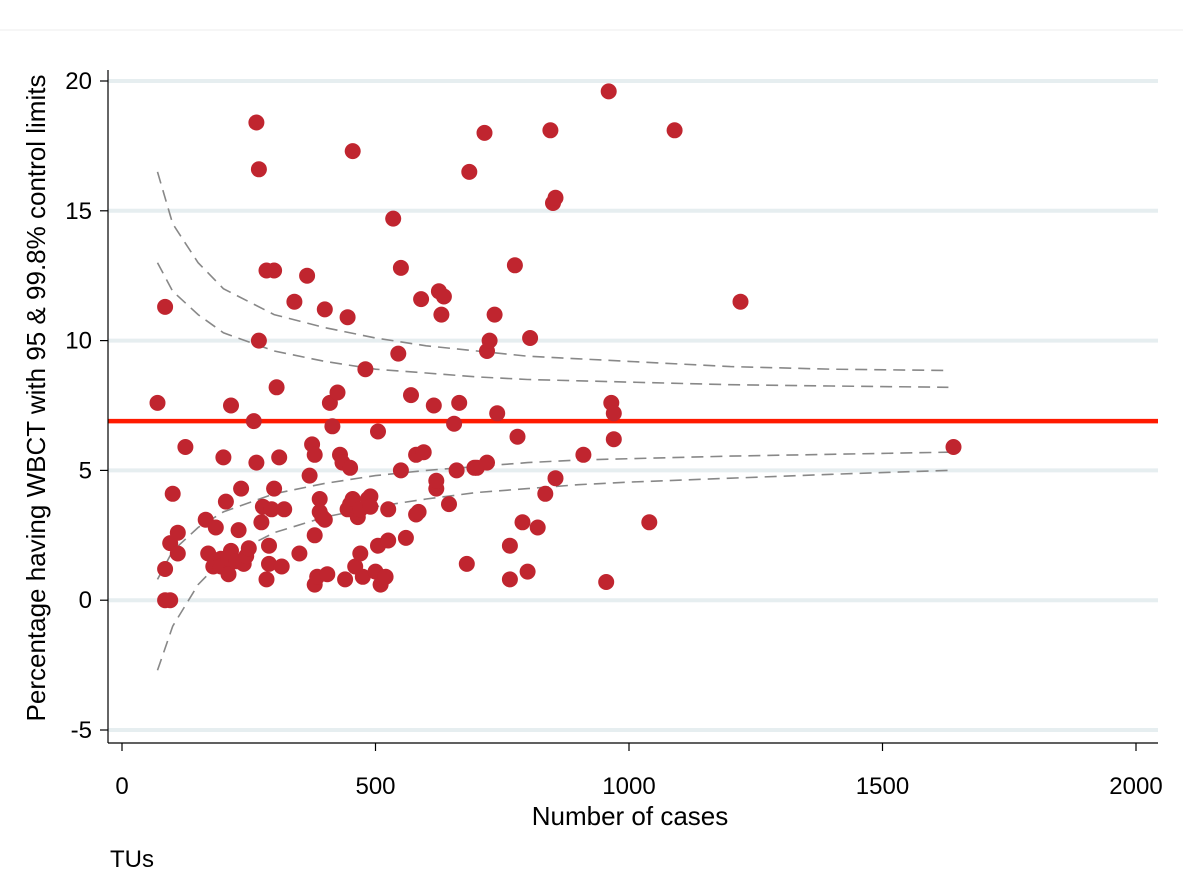 The width and height of the screenshot is (1183, 875). What do you see at coordinates (85, 600) in the screenshot?
I see `y-tick-label-1: 0` at bounding box center [85, 600].